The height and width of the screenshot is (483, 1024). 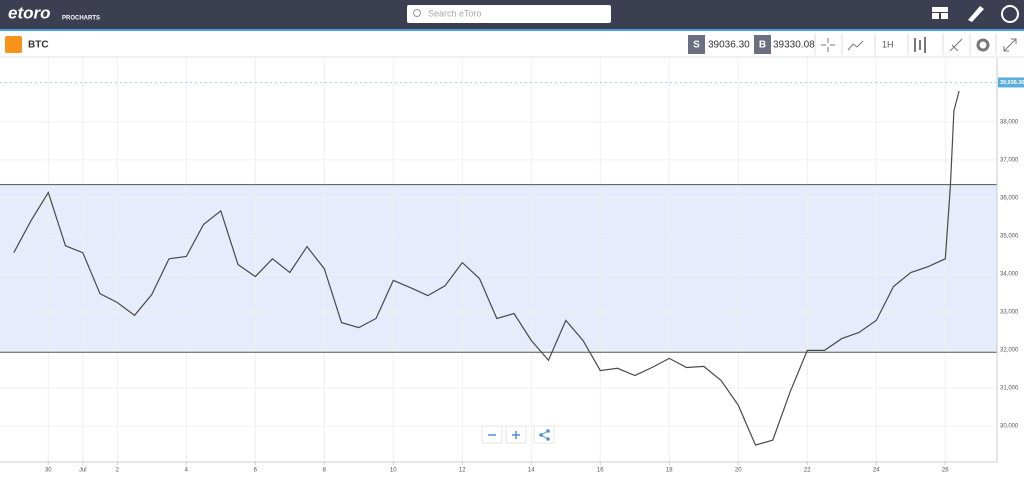 I want to click on y-tick-label: 38,000, so click(x=1009, y=122).